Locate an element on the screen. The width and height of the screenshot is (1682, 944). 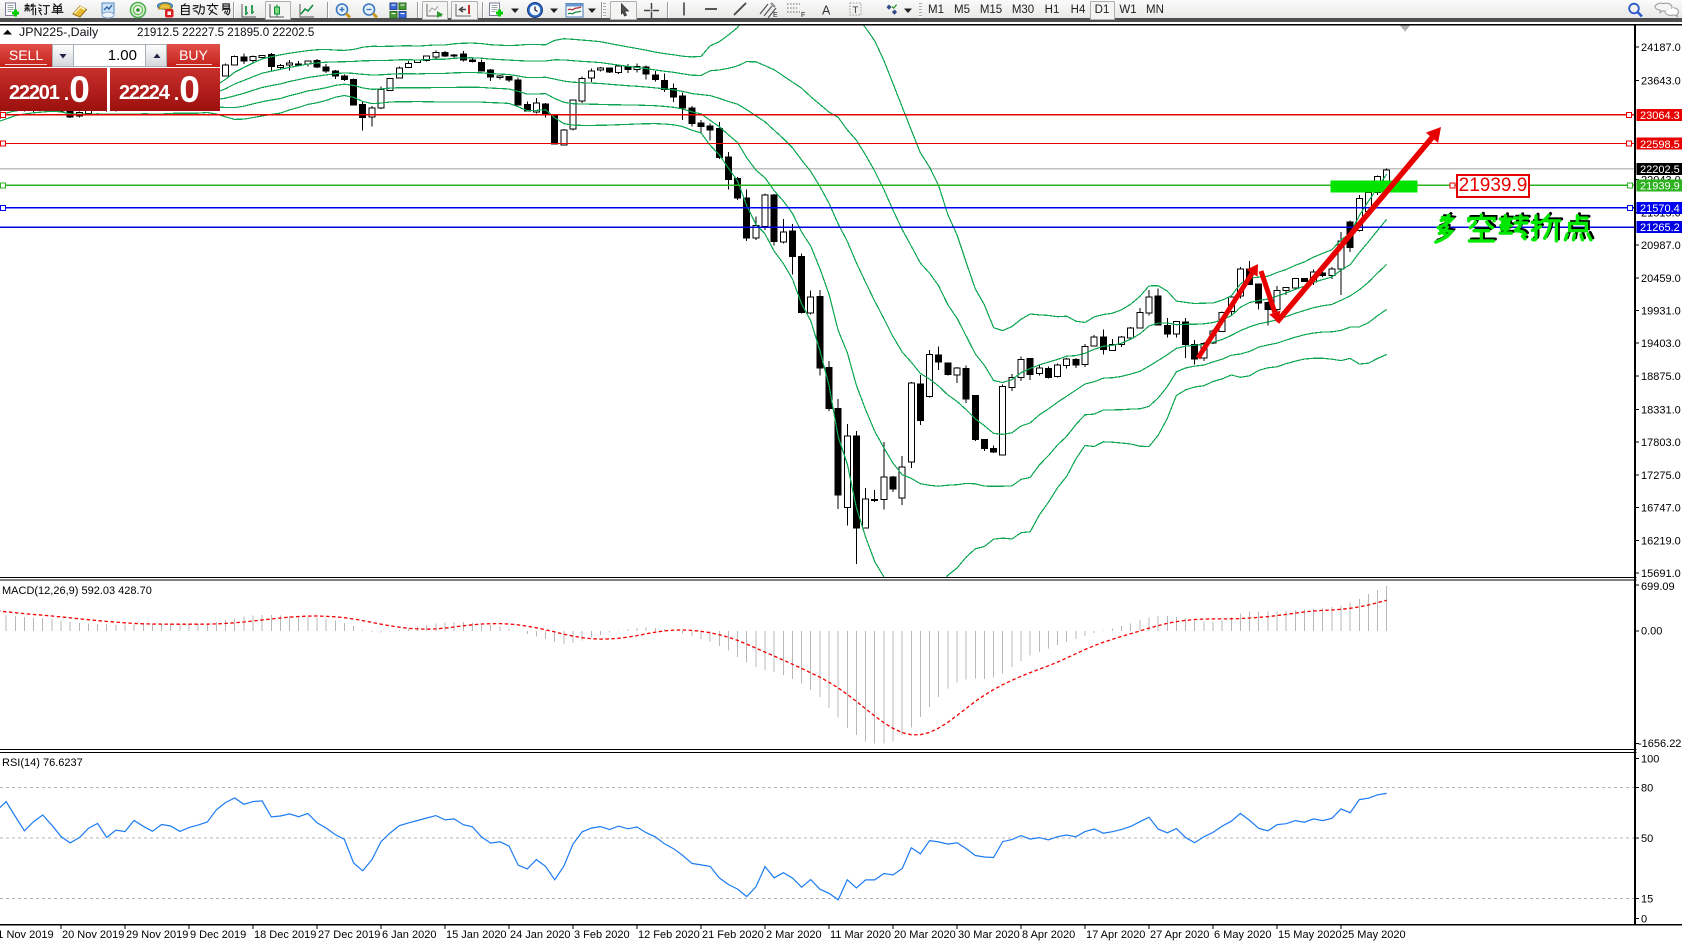
svg-text: 0.00 is located at coordinates (1651, 631).